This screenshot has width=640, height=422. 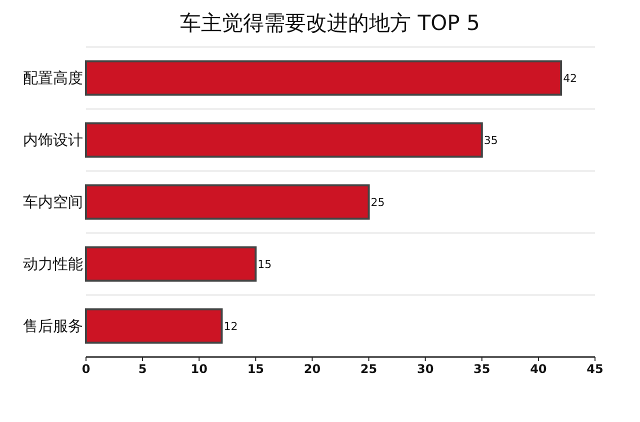 What do you see at coordinates (53, 264) in the screenshot?
I see `y-tick-label: 动力性能` at bounding box center [53, 264].